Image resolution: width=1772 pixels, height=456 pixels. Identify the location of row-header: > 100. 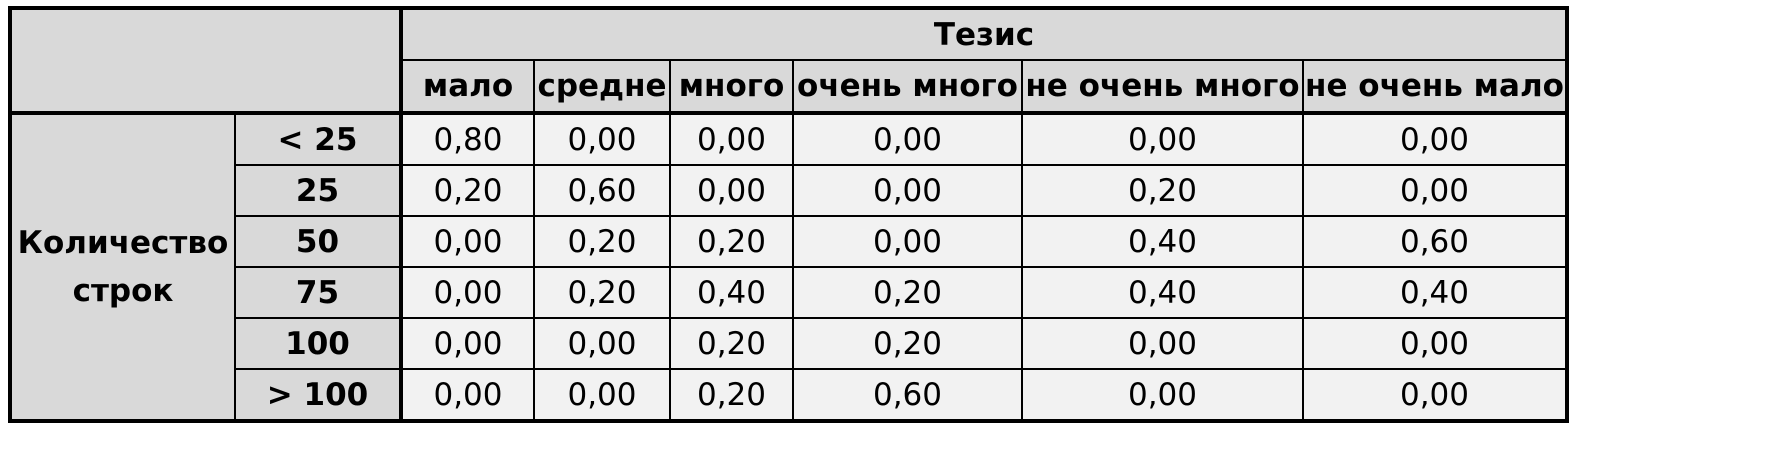
(318, 395).